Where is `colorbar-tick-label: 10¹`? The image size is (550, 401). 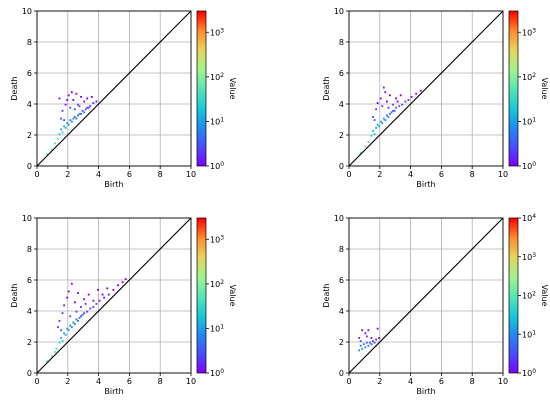 colorbar-tick-label: 10¹ is located at coordinates (217, 328).